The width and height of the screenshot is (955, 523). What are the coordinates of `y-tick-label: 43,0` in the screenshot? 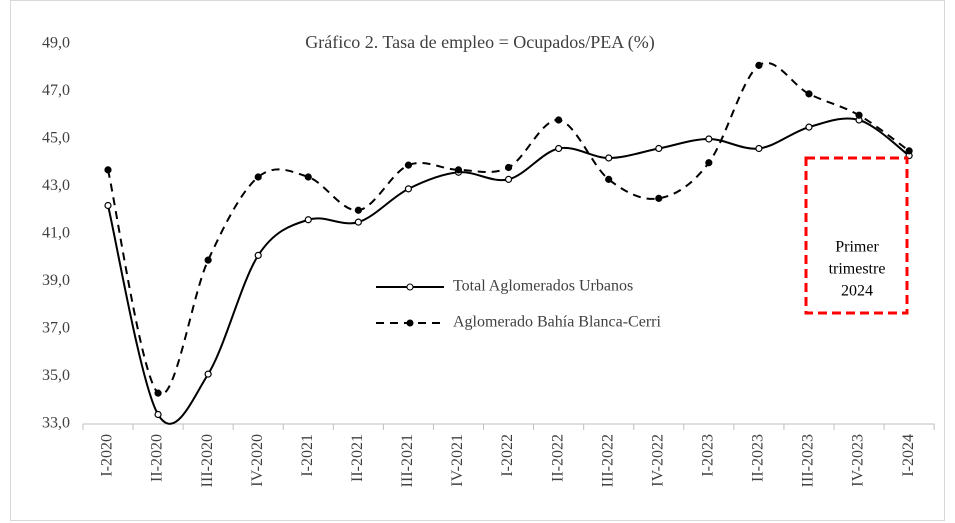 It's located at (56, 185).